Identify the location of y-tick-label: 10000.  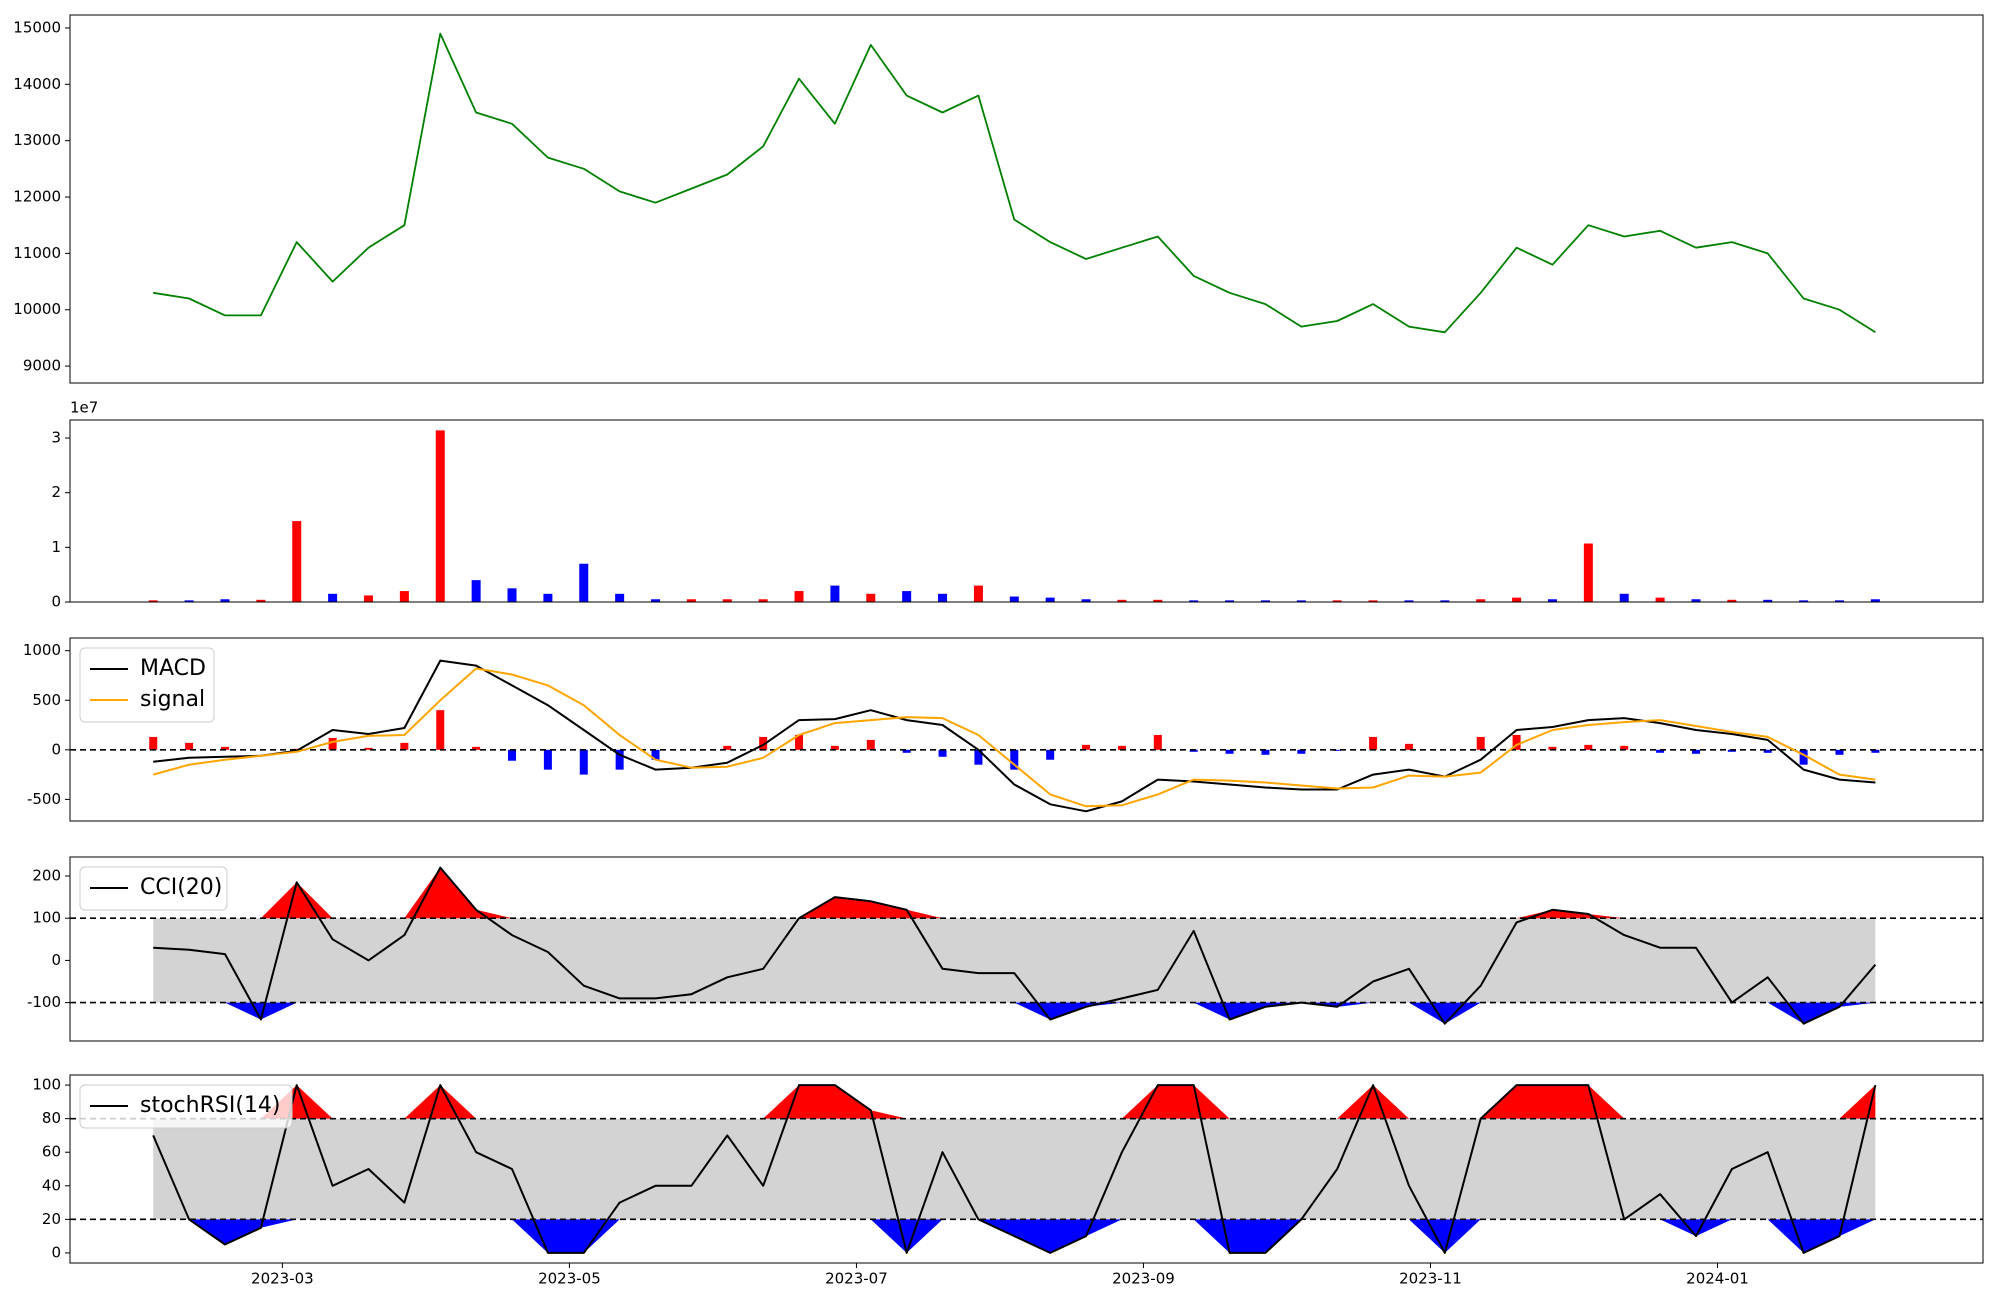
(37, 309).